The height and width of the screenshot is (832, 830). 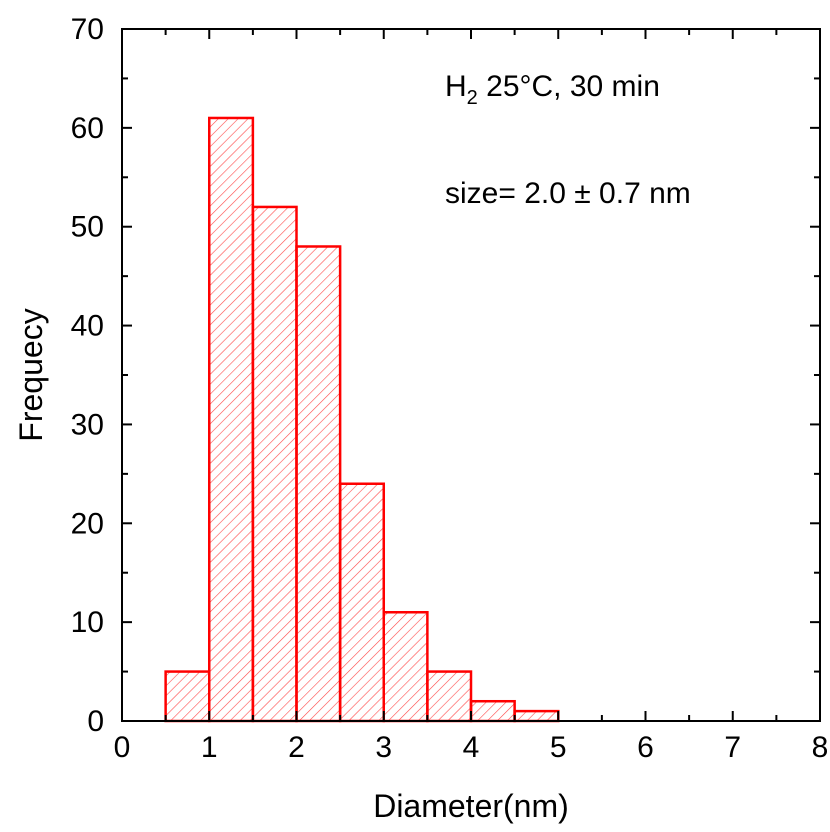 What do you see at coordinates (569, 86) in the screenshot?
I see `annotation-condition-rest: 25°C, 30 min` at bounding box center [569, 86].